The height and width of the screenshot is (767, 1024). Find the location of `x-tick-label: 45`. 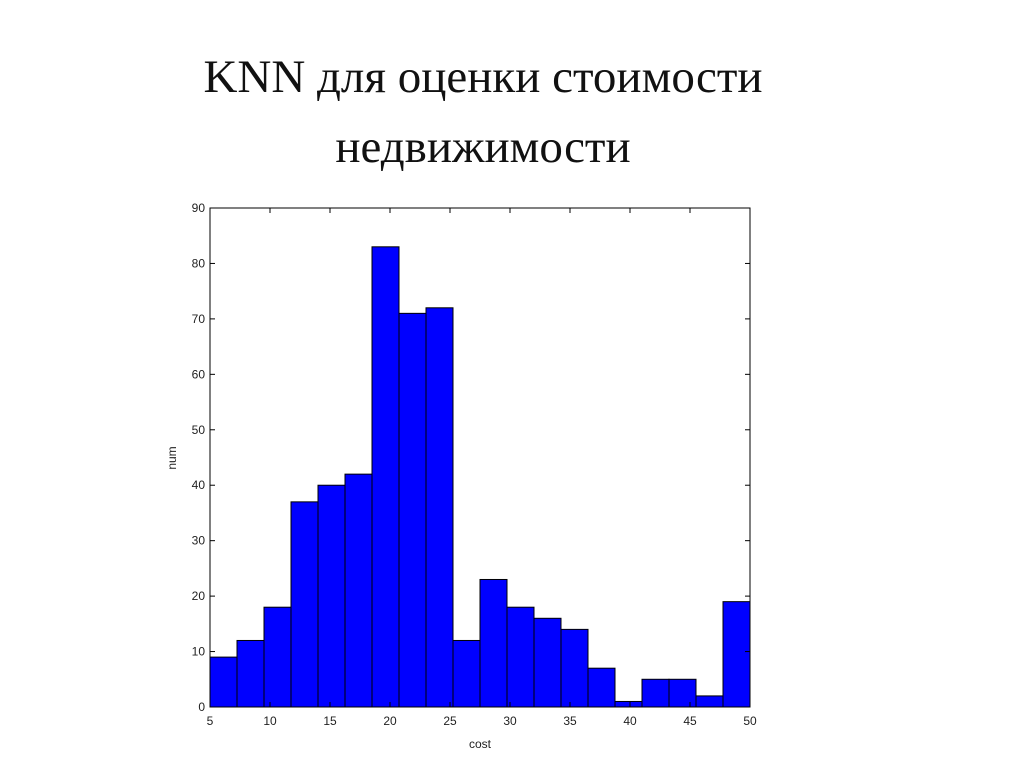

x-tick-label: 45 is located at coordinates (690, 721).